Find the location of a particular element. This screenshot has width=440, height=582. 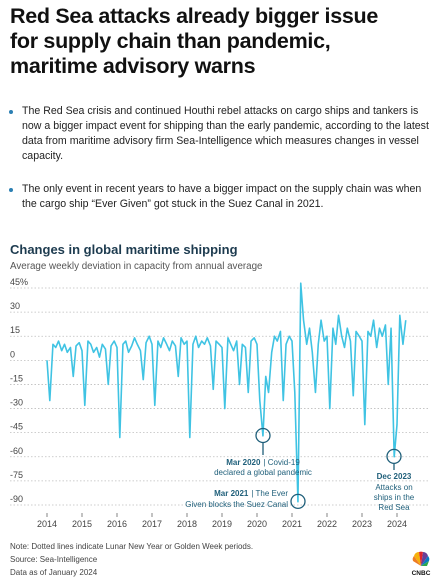

y-tick-label: -30 is located at coordinates (16, 403).